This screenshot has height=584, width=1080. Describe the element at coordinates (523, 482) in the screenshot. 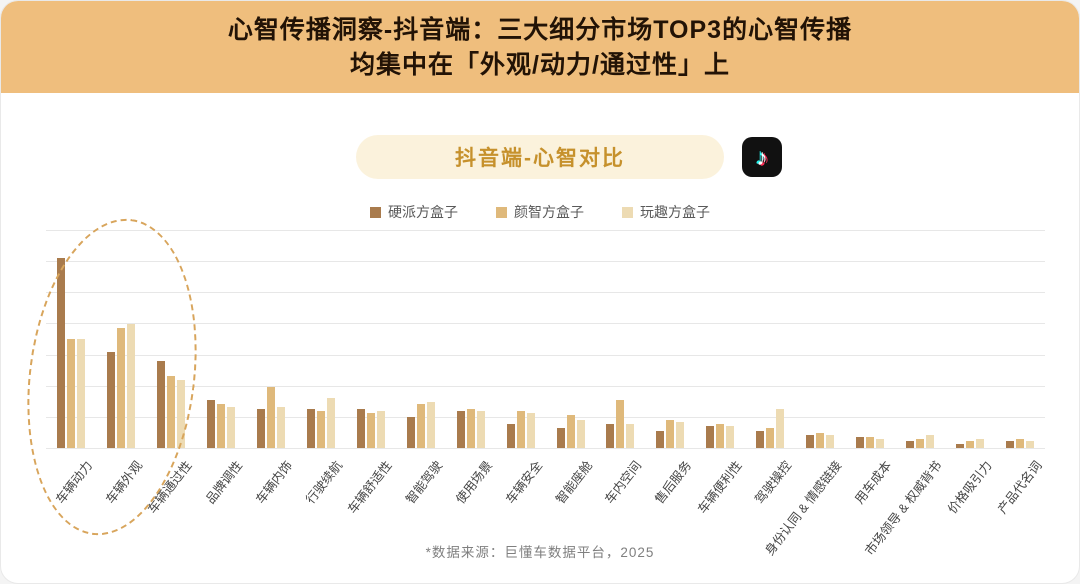

I see `x-axis-label: 车辆安全` at that location.